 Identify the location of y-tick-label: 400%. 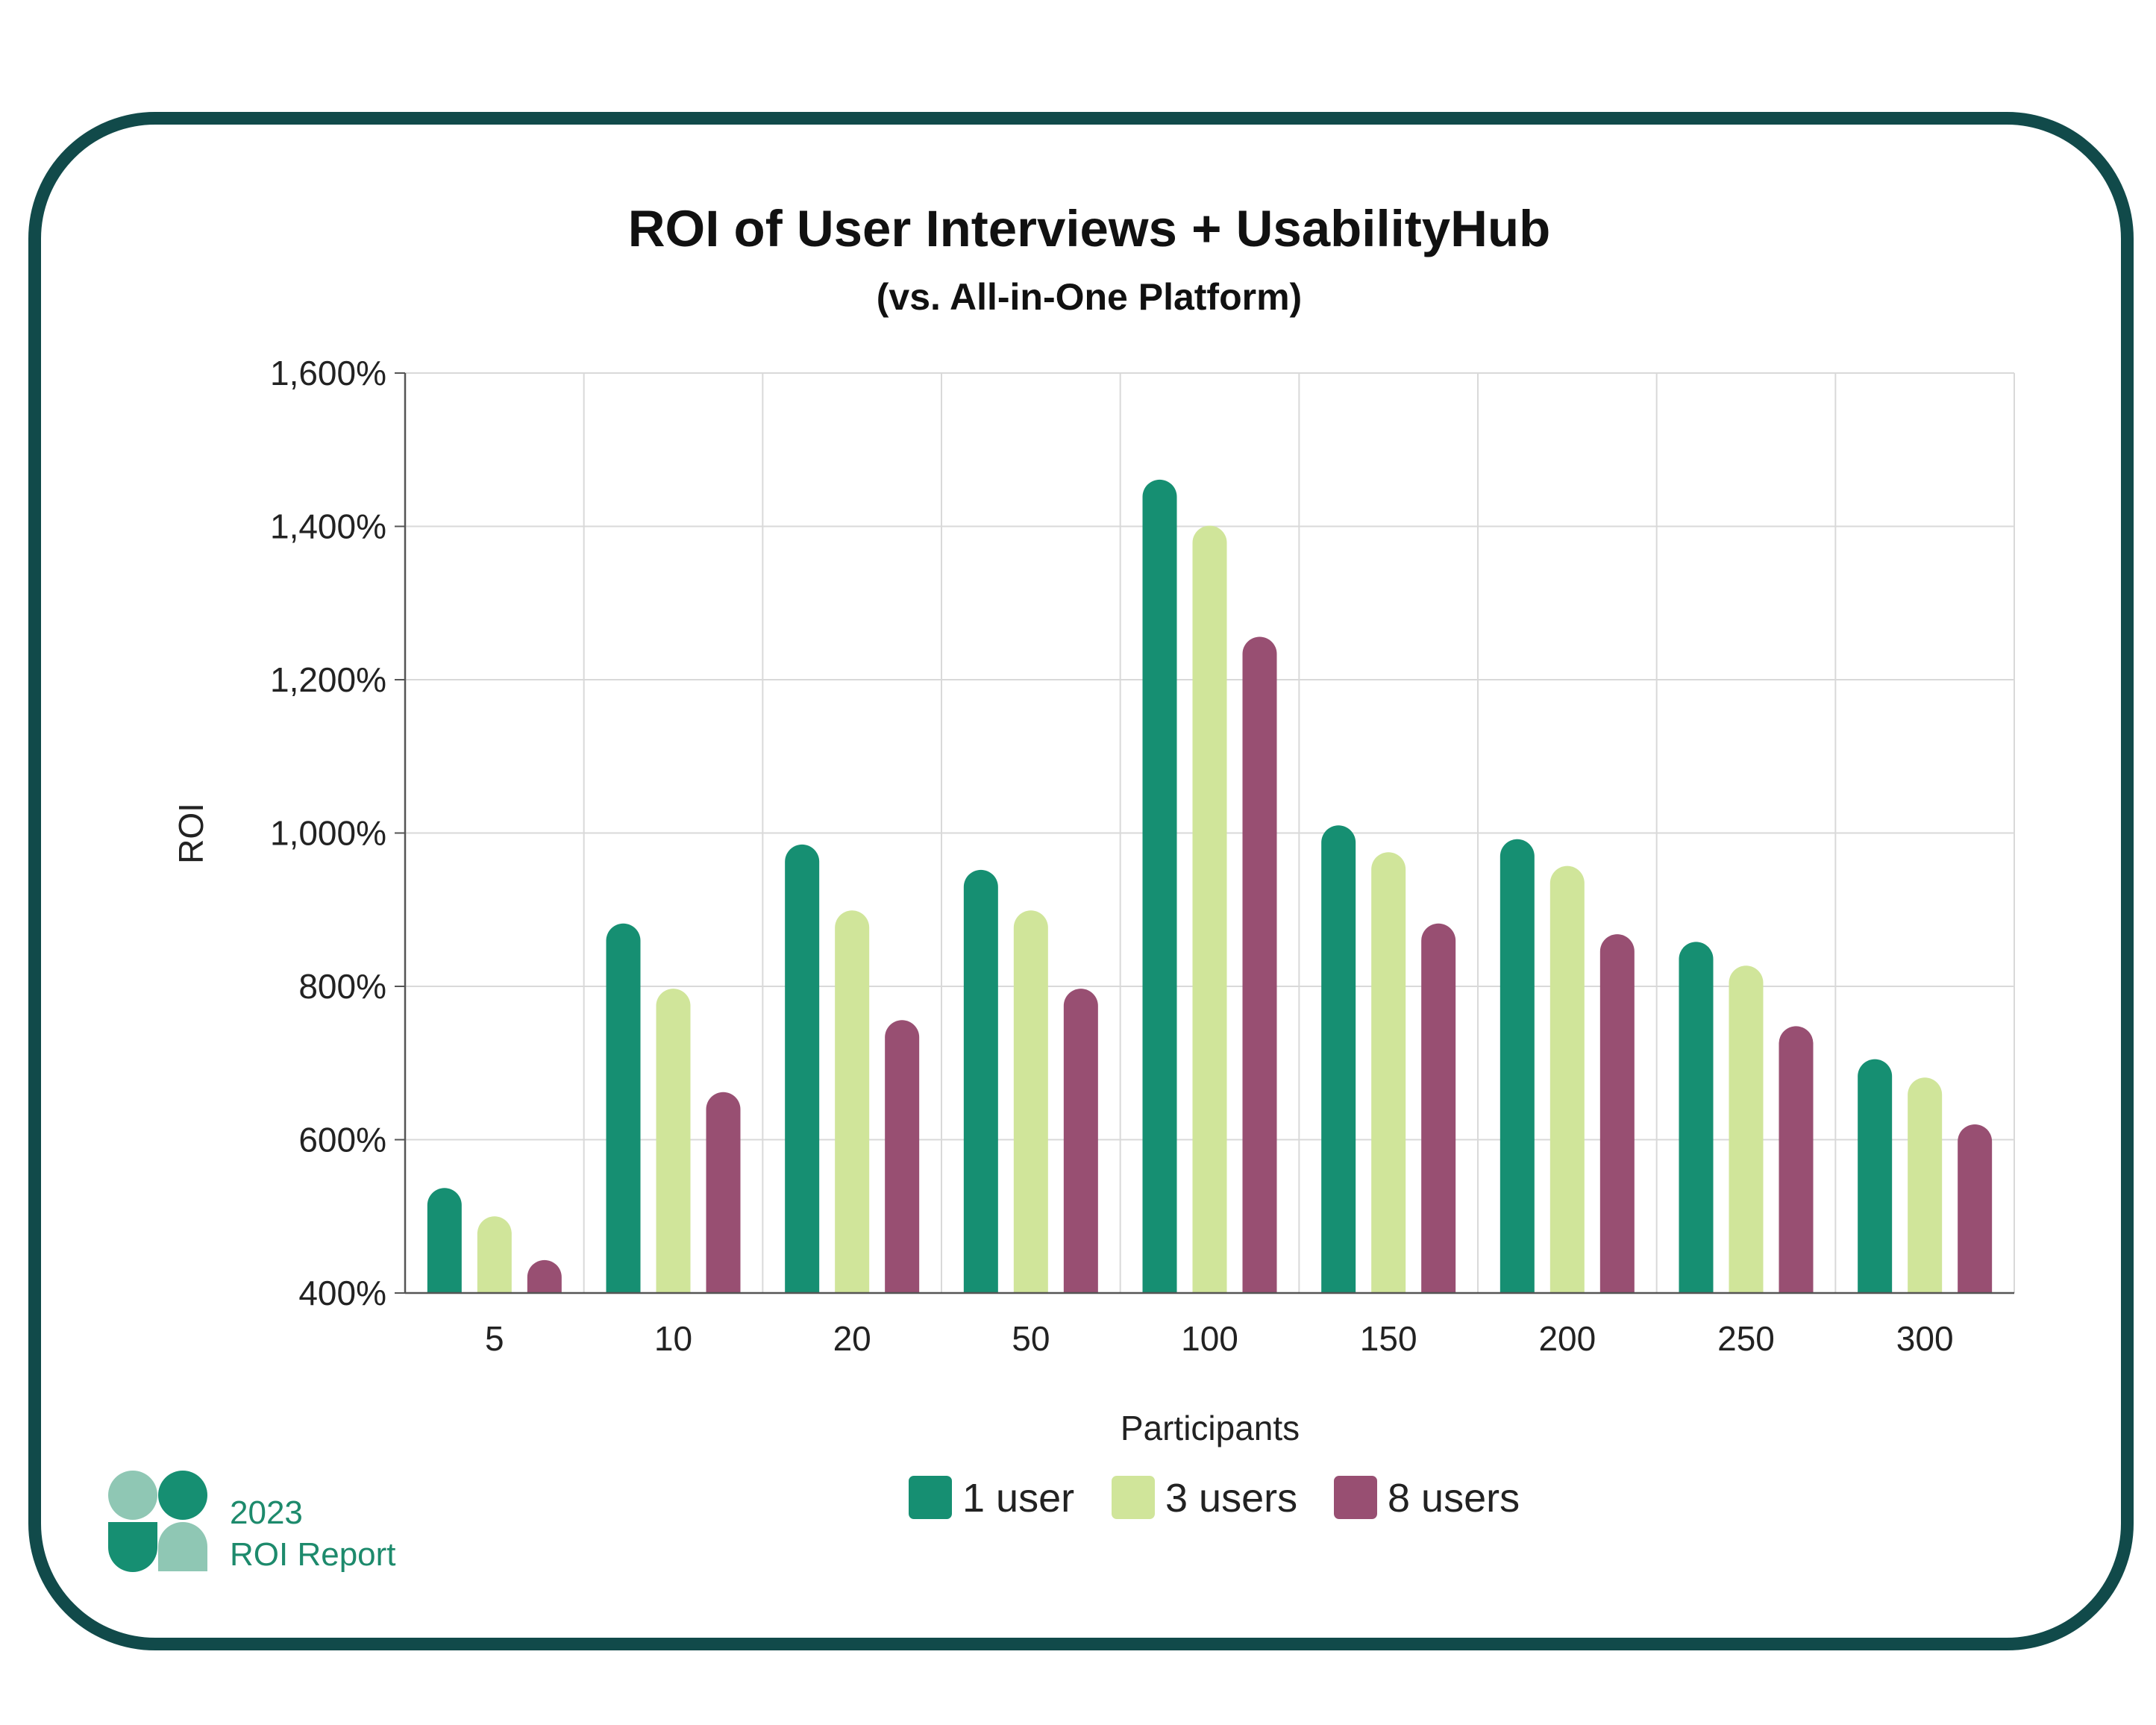
(342, 1293).